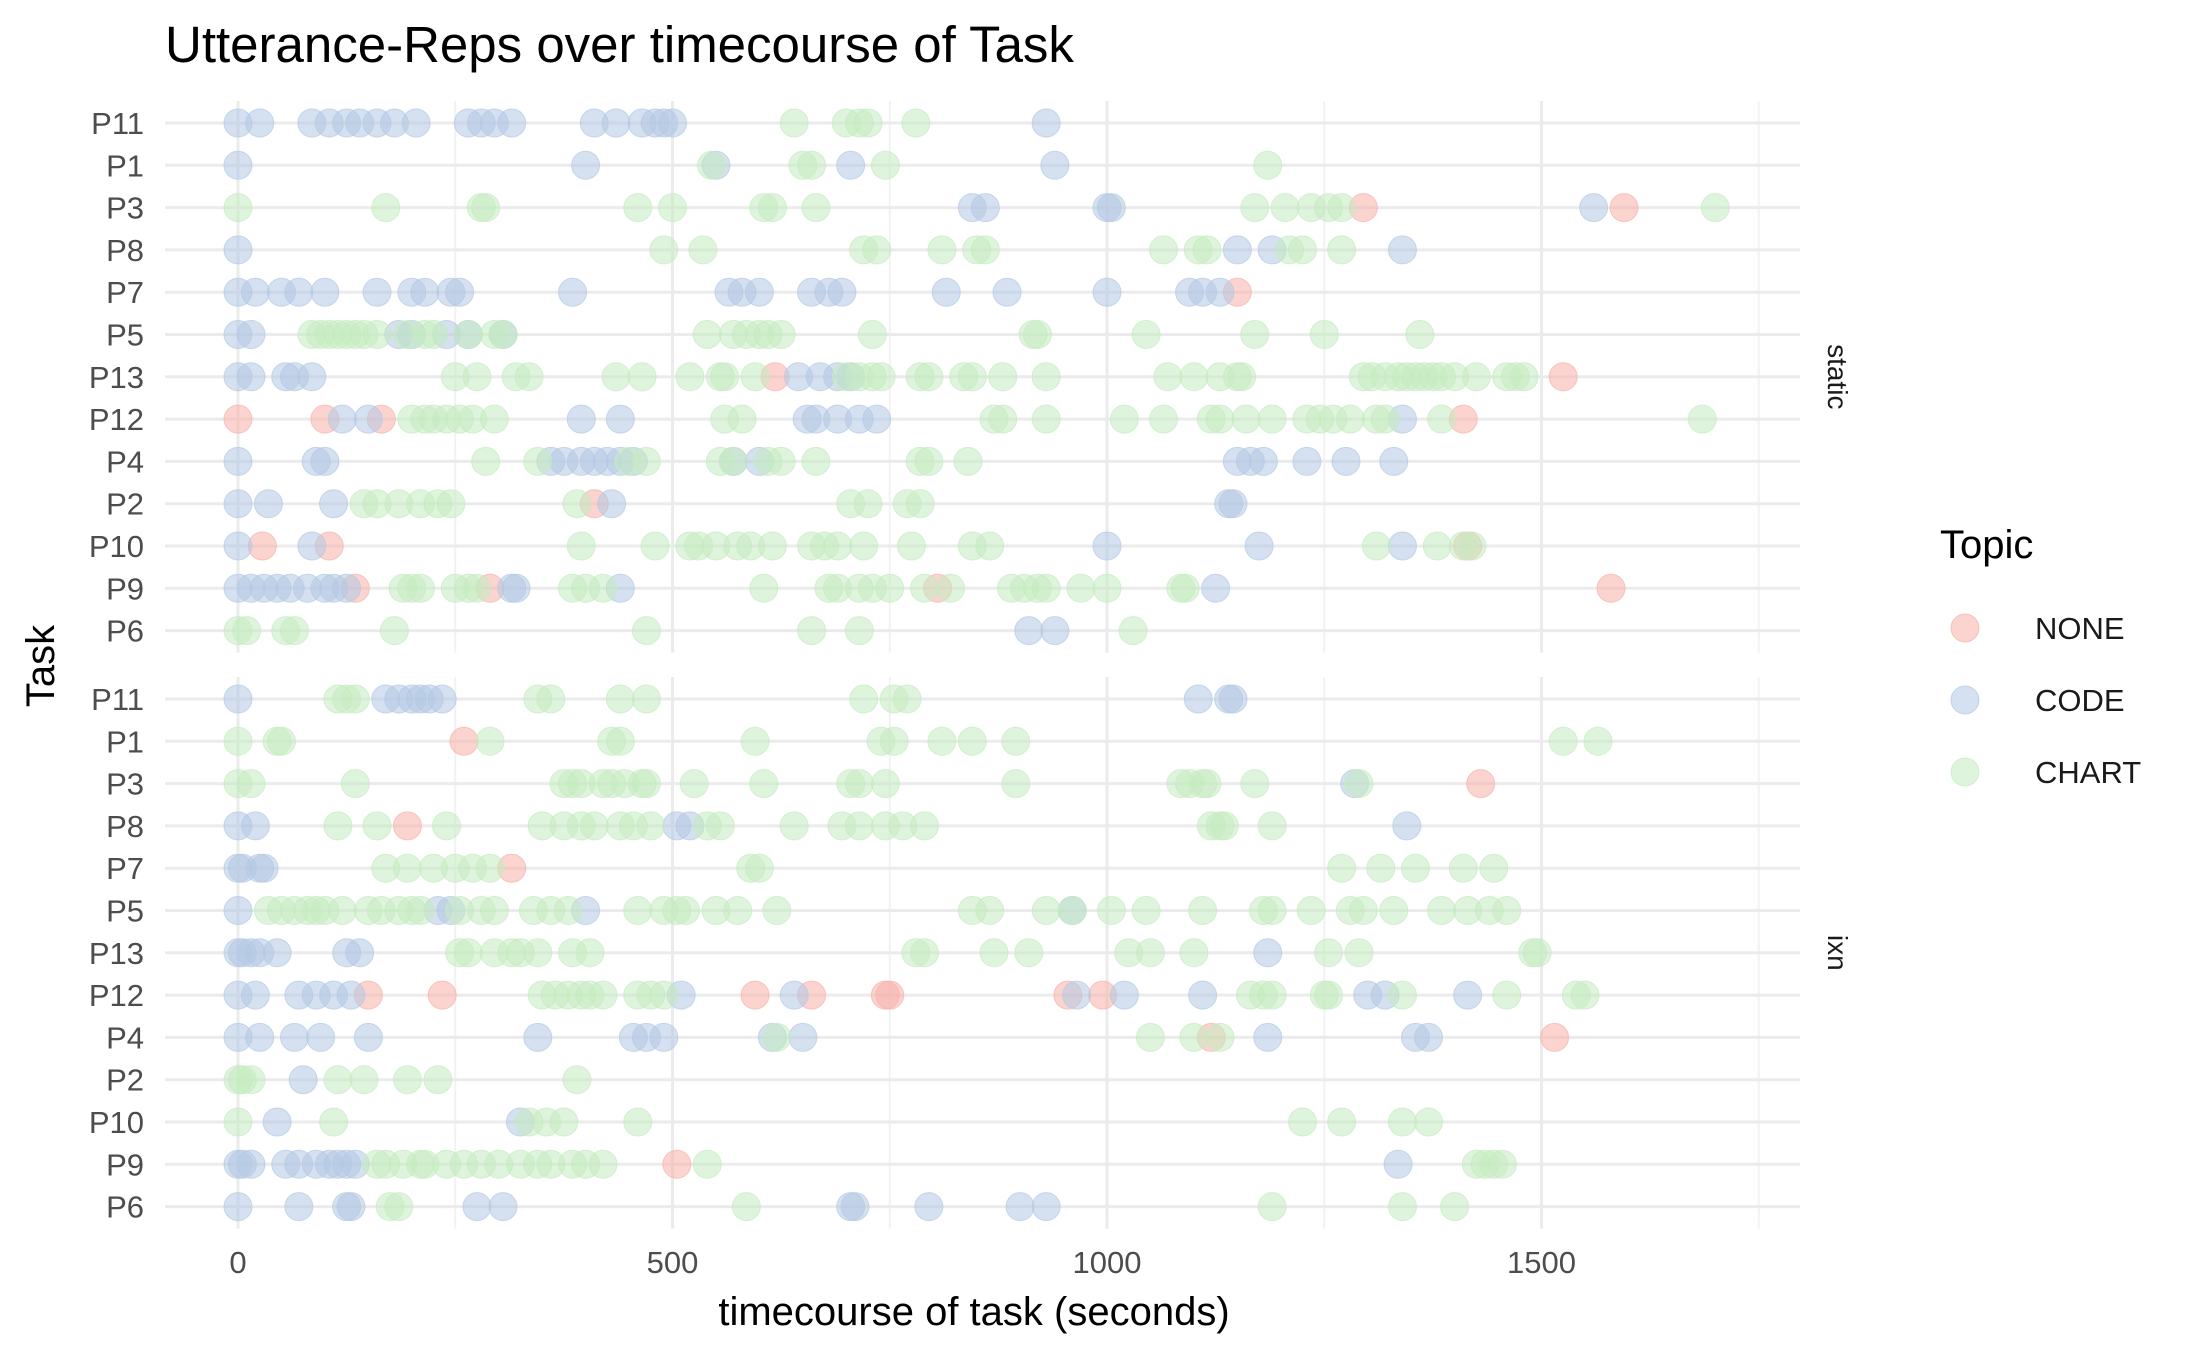 The width and height of the screenshot is (2187, 1351). I want to click on y-tick-label: P6, so click(125, 631).